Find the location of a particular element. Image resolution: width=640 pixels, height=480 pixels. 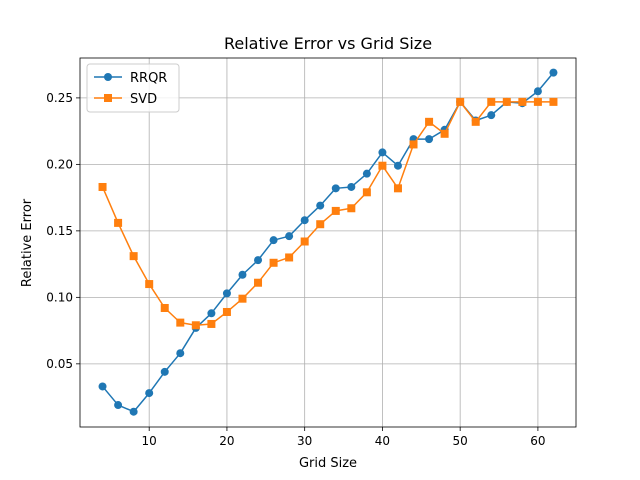

x-tick-label: 60 is located at coordinates (537, 441).